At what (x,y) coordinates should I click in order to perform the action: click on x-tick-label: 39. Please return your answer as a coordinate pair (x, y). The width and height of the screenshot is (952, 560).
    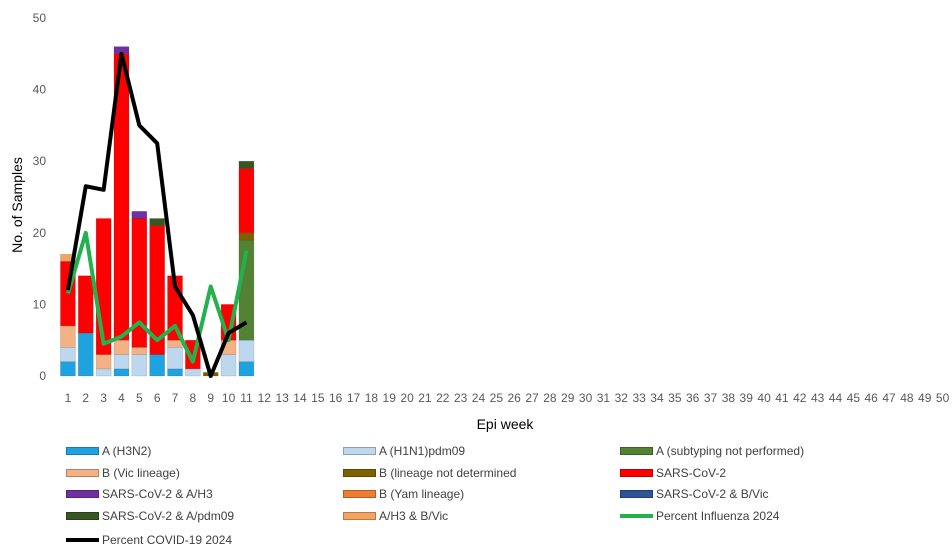
    Looking at the image, I should click on (747, 398).